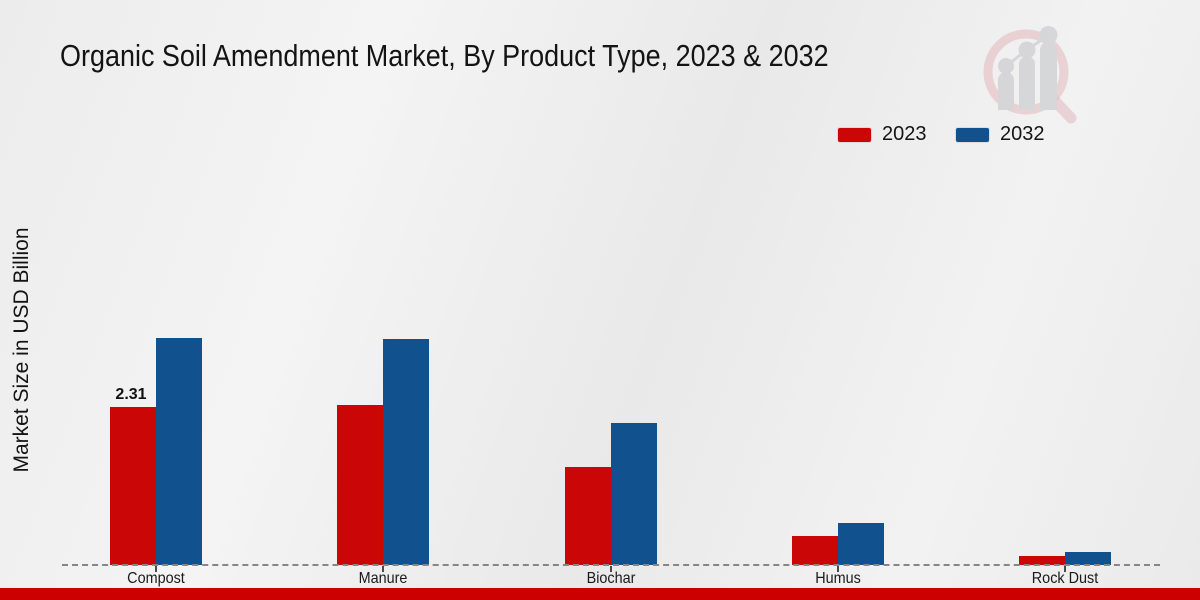 The image size is (1200, 600). I want to click on bar-2032-biochar, so click(633, 494).